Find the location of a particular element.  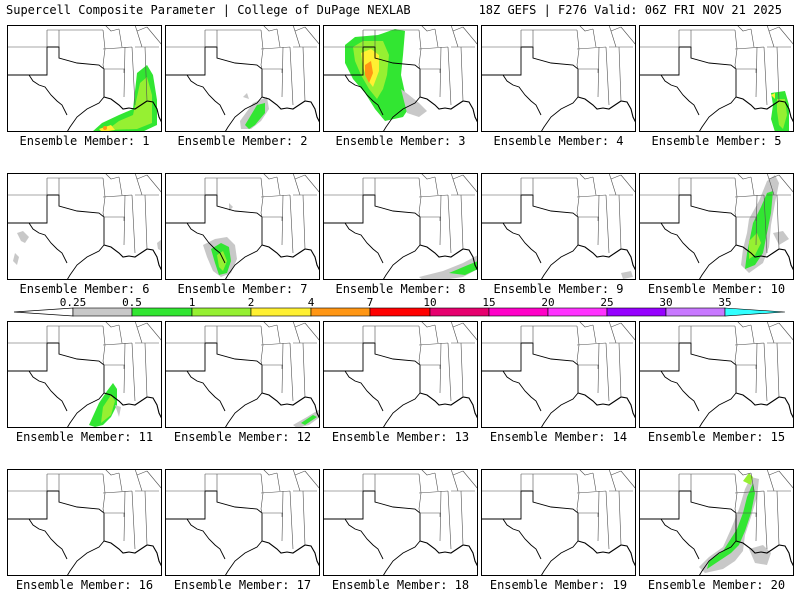

member-label: Ensemble Member: 20 is located at coordinates (716, 585).